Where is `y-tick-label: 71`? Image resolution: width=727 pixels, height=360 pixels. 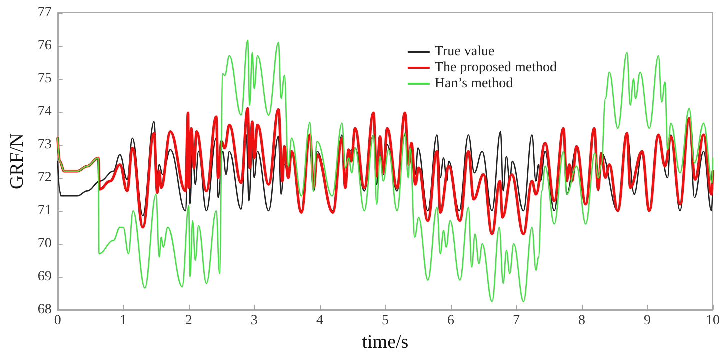 y-tick-label: 71 is located at coordinates (45, 211).